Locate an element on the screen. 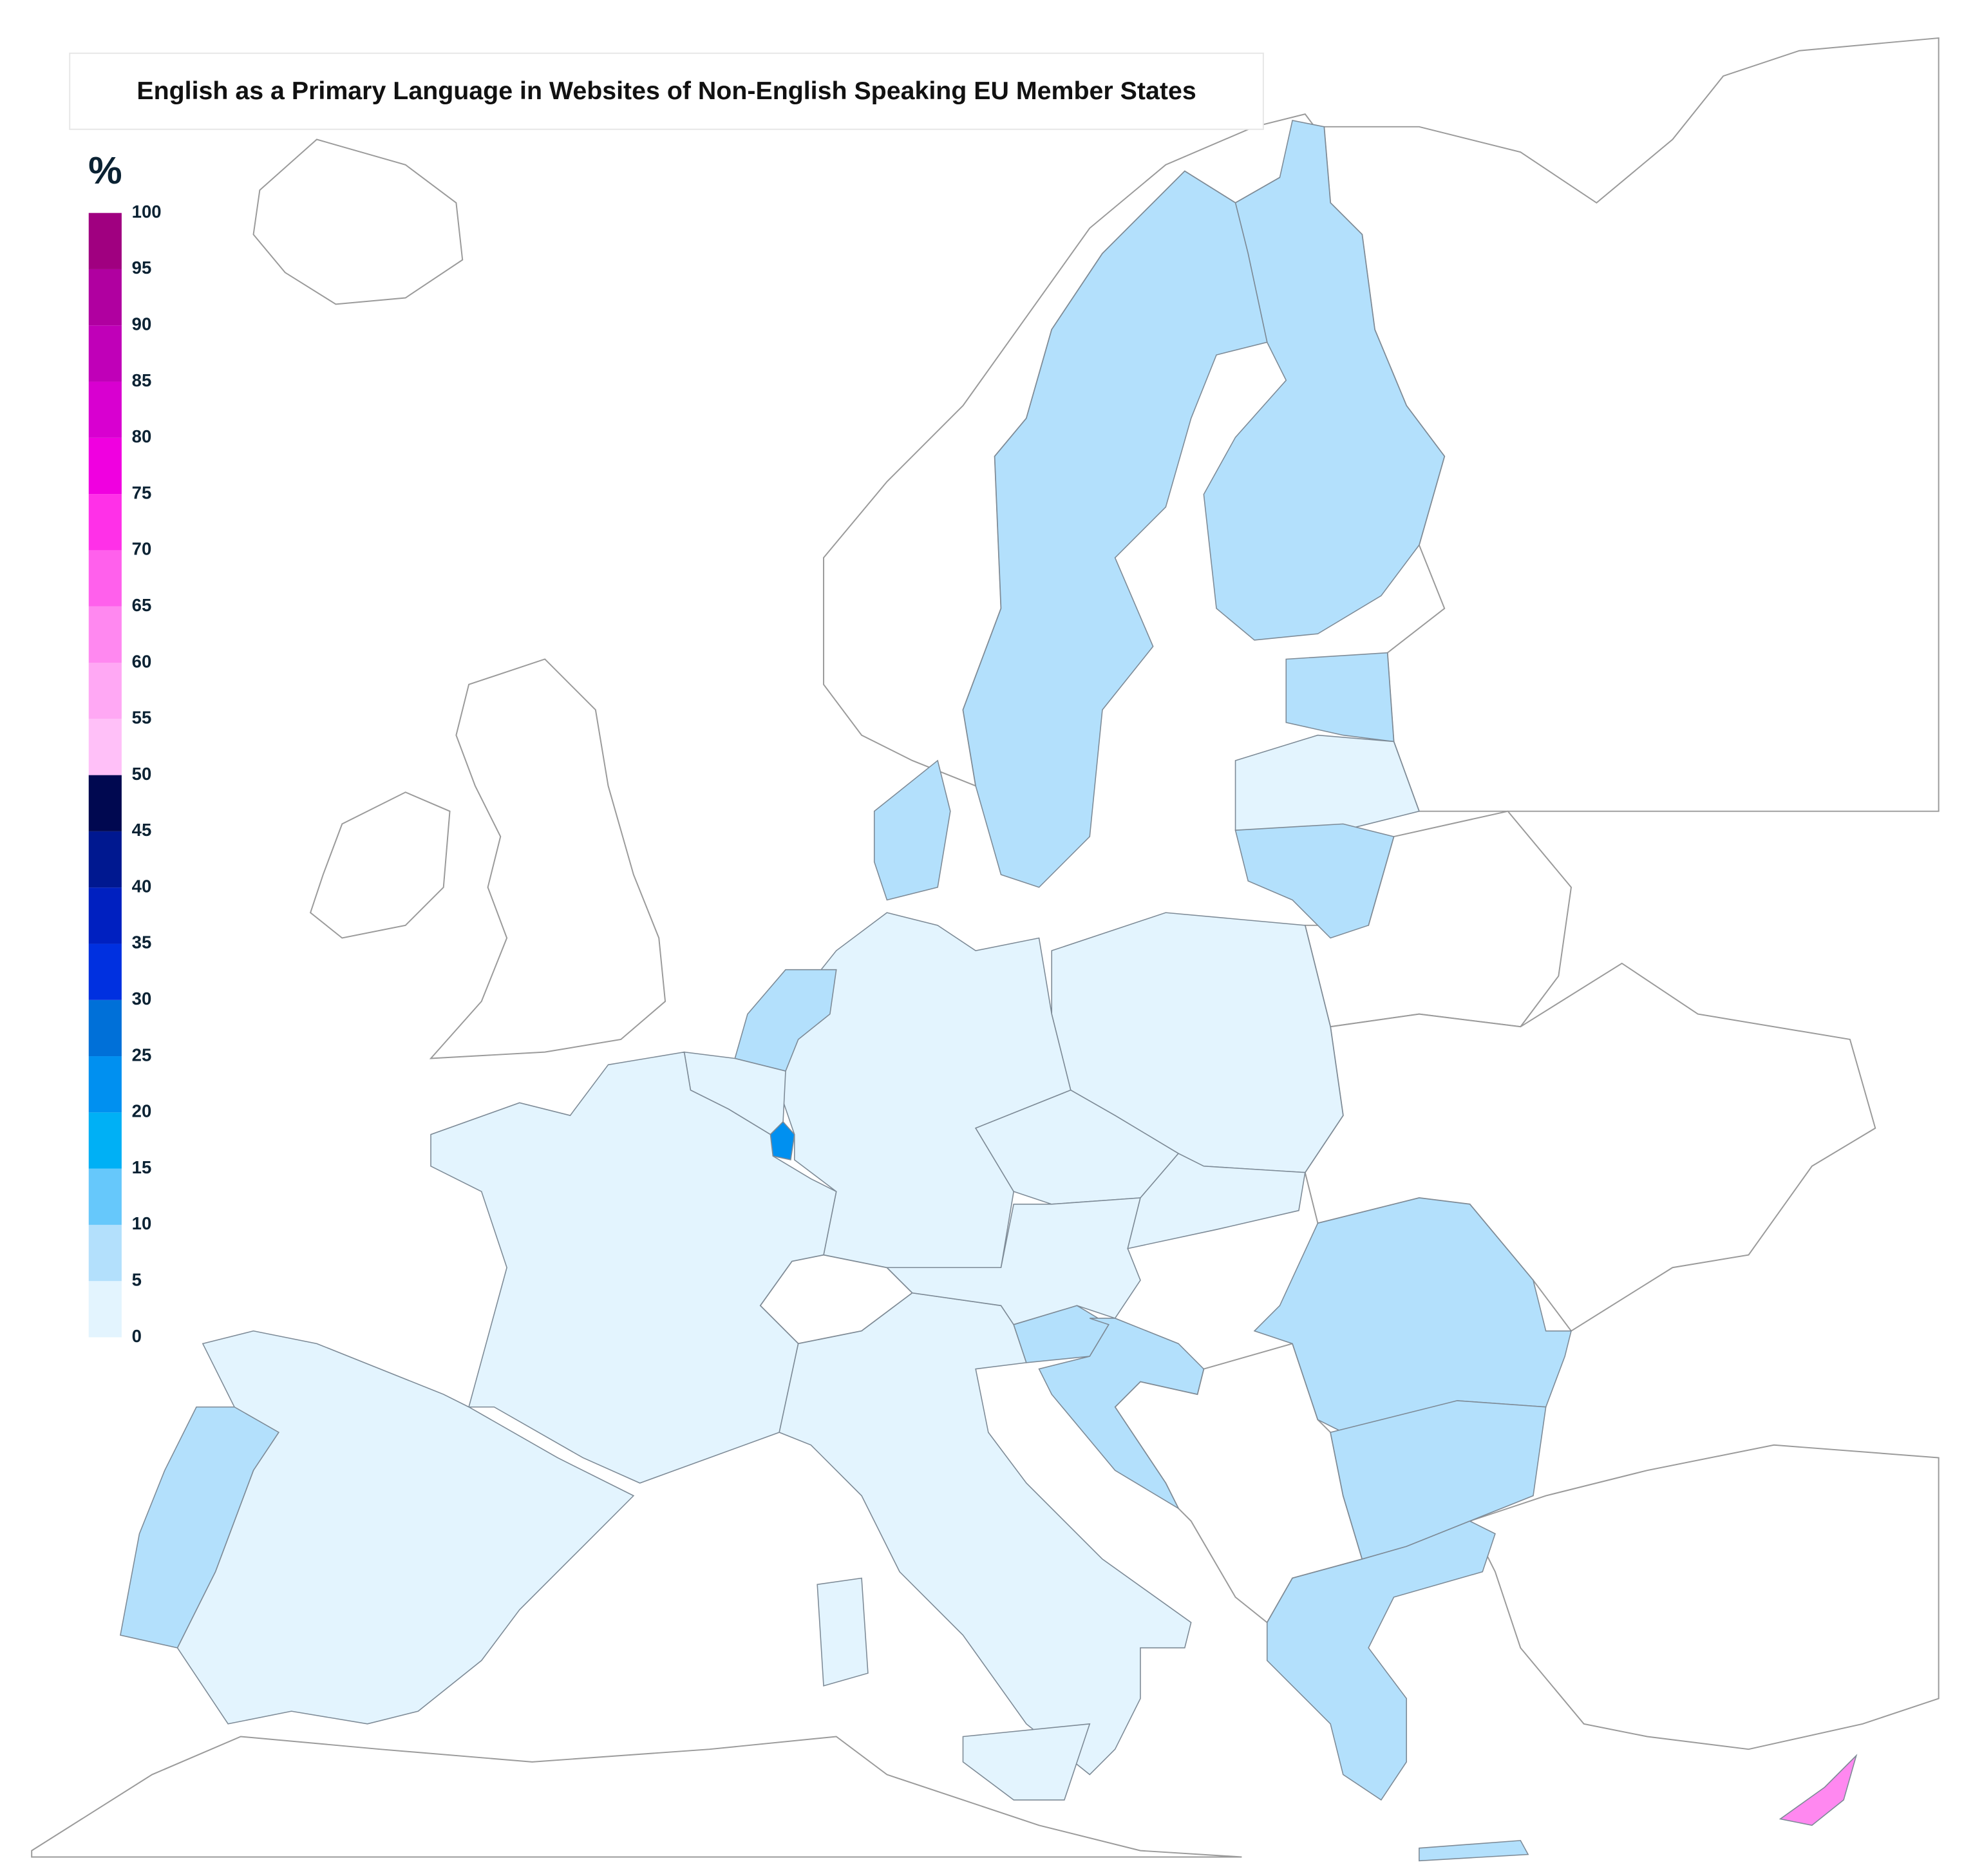  legend-tick-label: 10 is located at coordinates (142, 1223).